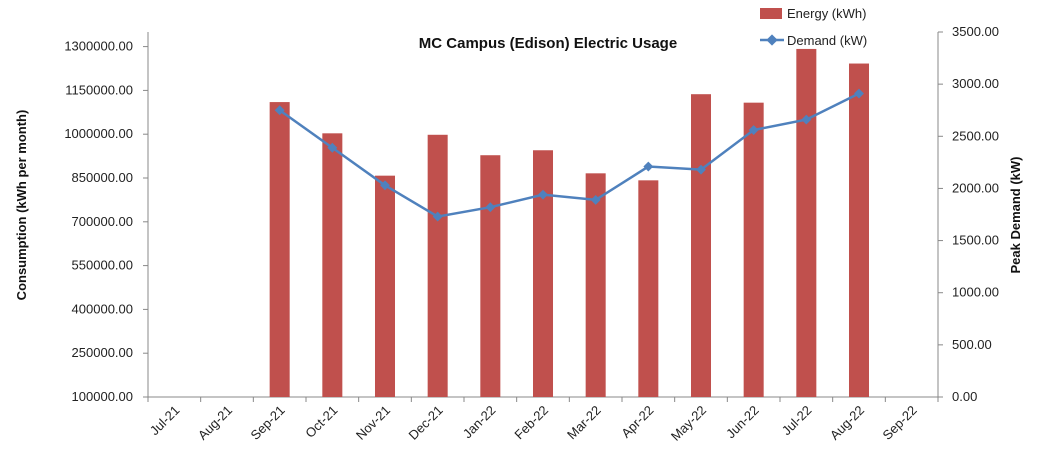 This screenshot has height=468, width=1054. What do you see at coordinates (797, 421) in the screenshot?
I see `x-tick-label: Jul-22` at bounding box center [797, 421].